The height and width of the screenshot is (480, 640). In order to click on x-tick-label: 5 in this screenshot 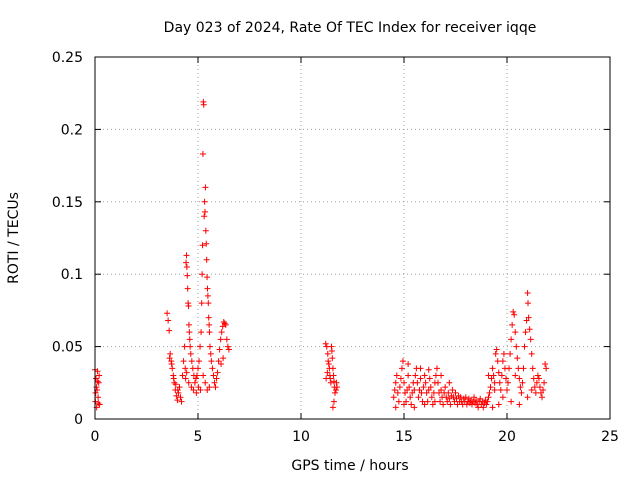, I will do `click(198, 437)`.